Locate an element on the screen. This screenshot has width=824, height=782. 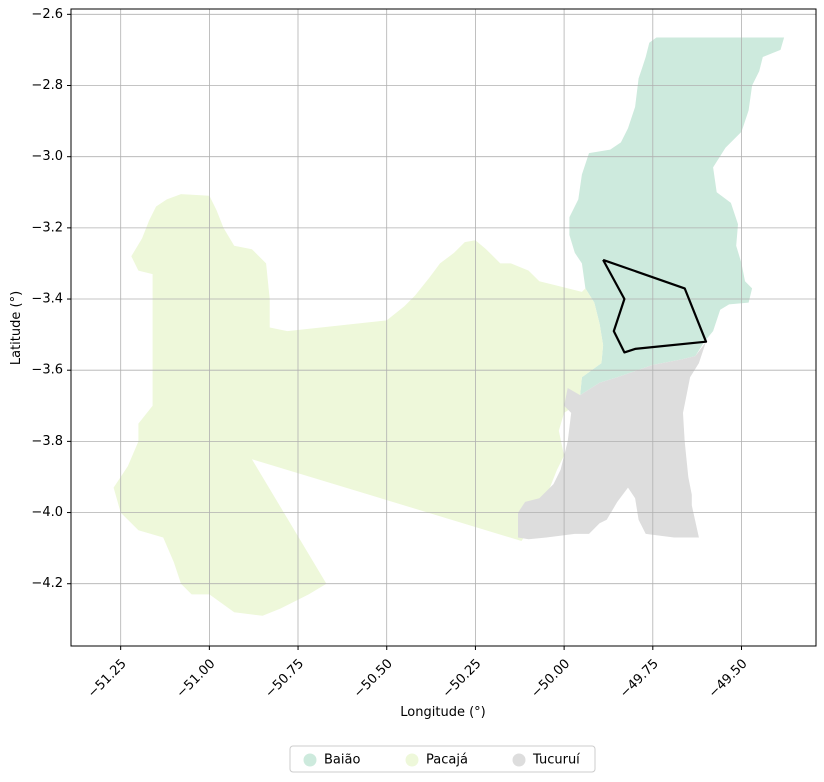
y-tick-label: −4.2 is located at coordinates (47, 583).